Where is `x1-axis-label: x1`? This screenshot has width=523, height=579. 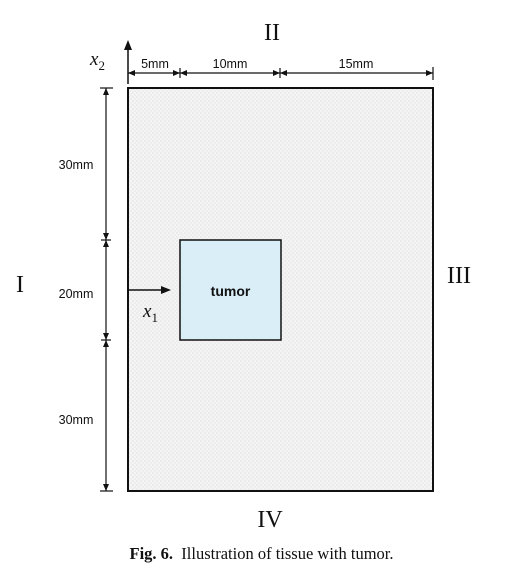
x1-axis-label: x1 is located at coordinates (150, 313).